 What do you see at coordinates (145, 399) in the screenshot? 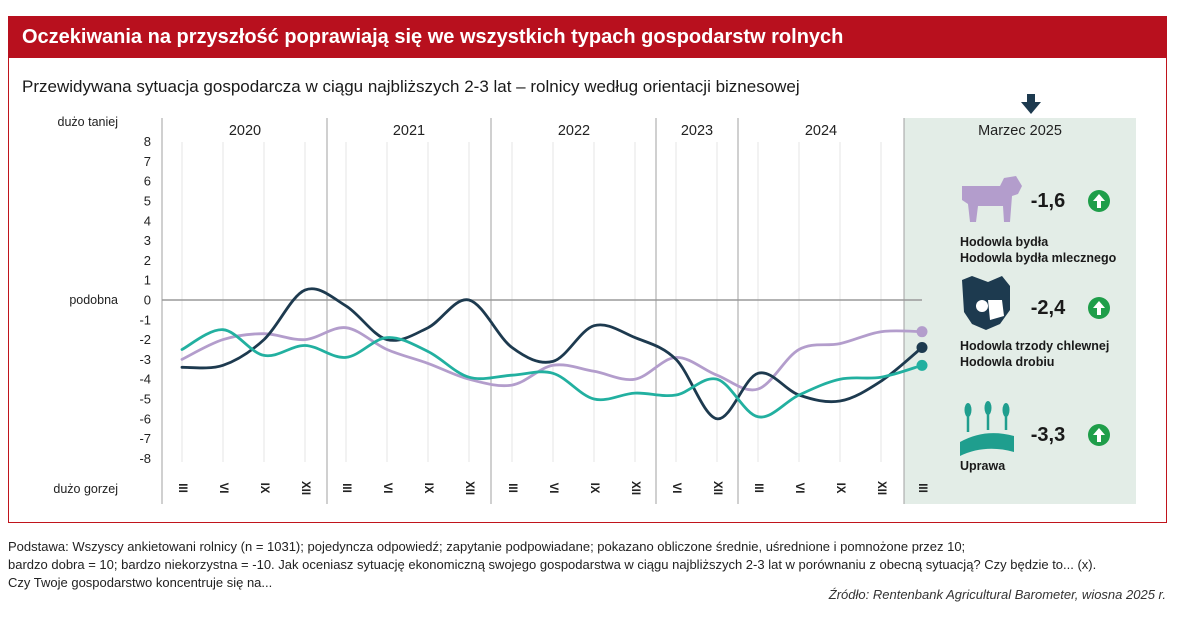
I see `y-tick-label: -5` at bounding box center [145, 399].